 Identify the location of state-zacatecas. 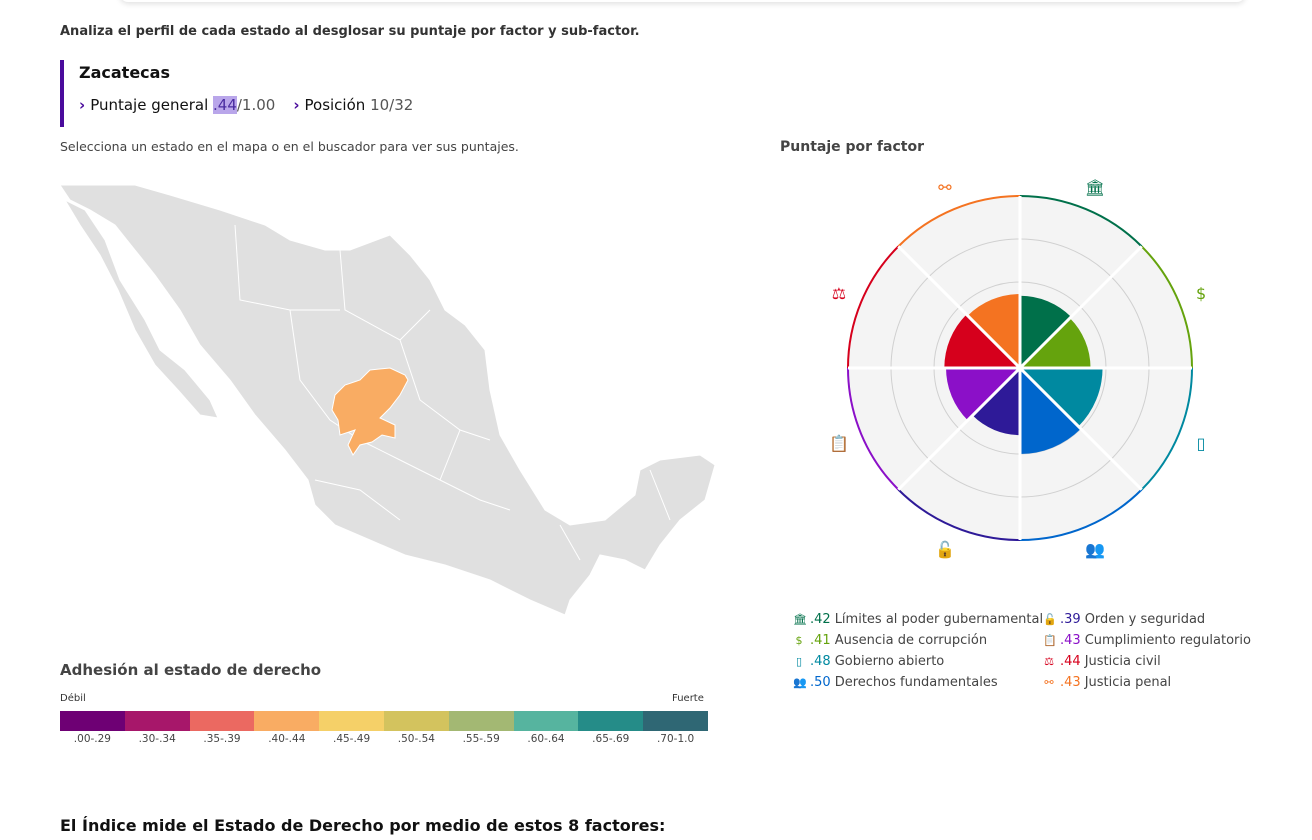
(370, 411).